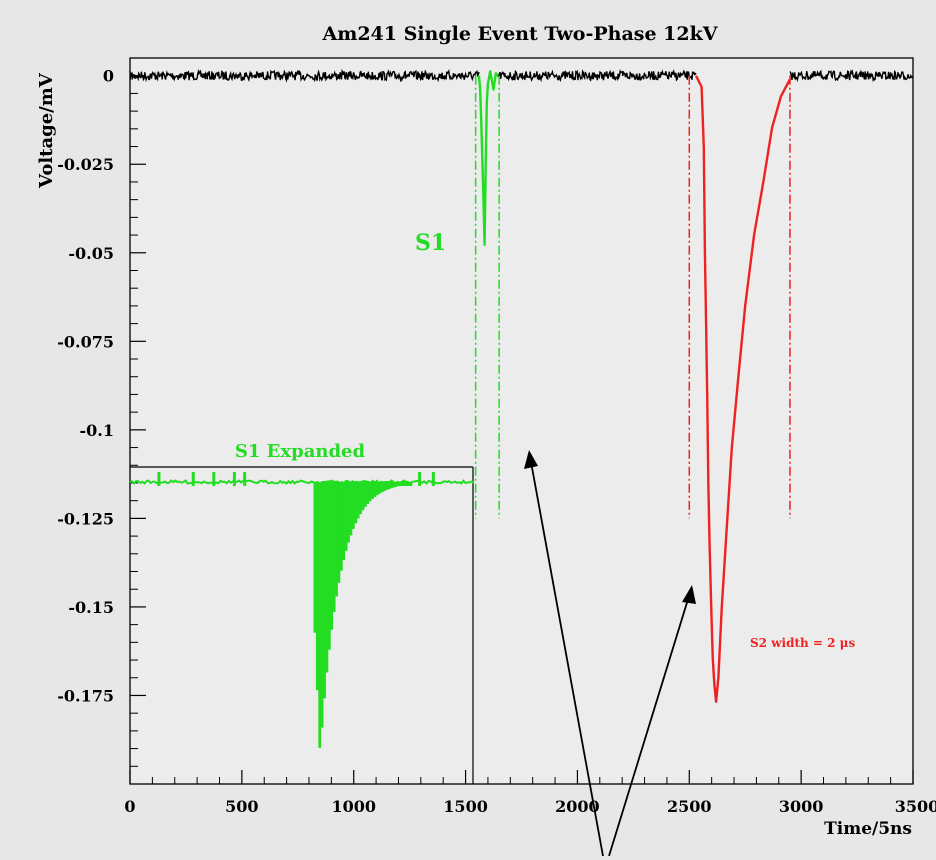  What do you see at coordinates (85, 518) in the screenshot?
I see `y-tick-label: -0.125` at bounding box center [85, 518].